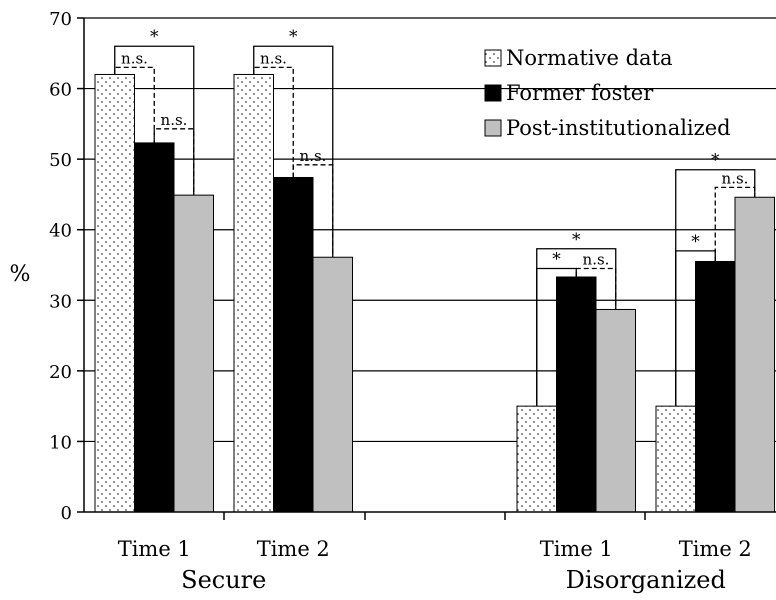 The image size is (776, 600). What do you see at coordinates (589, 58) in the screenshot?
I see `legend-label: Normative data` at bounding box center [589, 58].